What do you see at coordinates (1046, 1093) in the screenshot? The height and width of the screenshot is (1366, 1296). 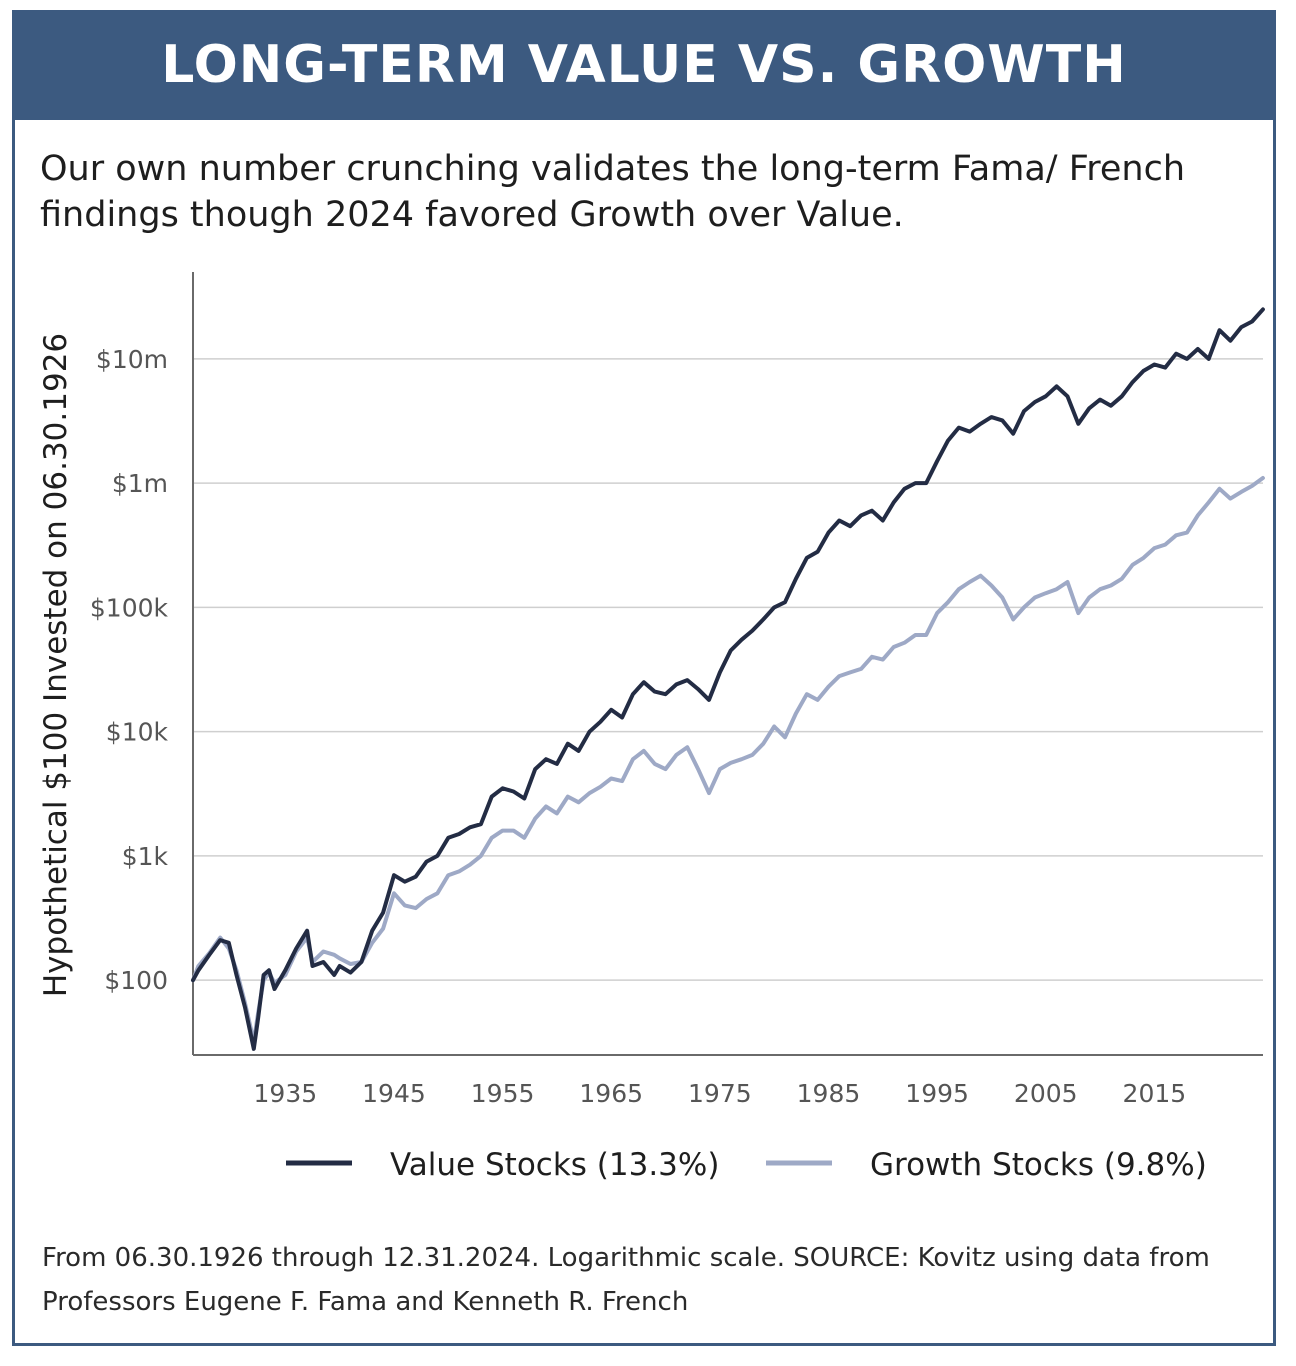 I see `x-tick-label: 2005` at bounding box center [1046, 1093].